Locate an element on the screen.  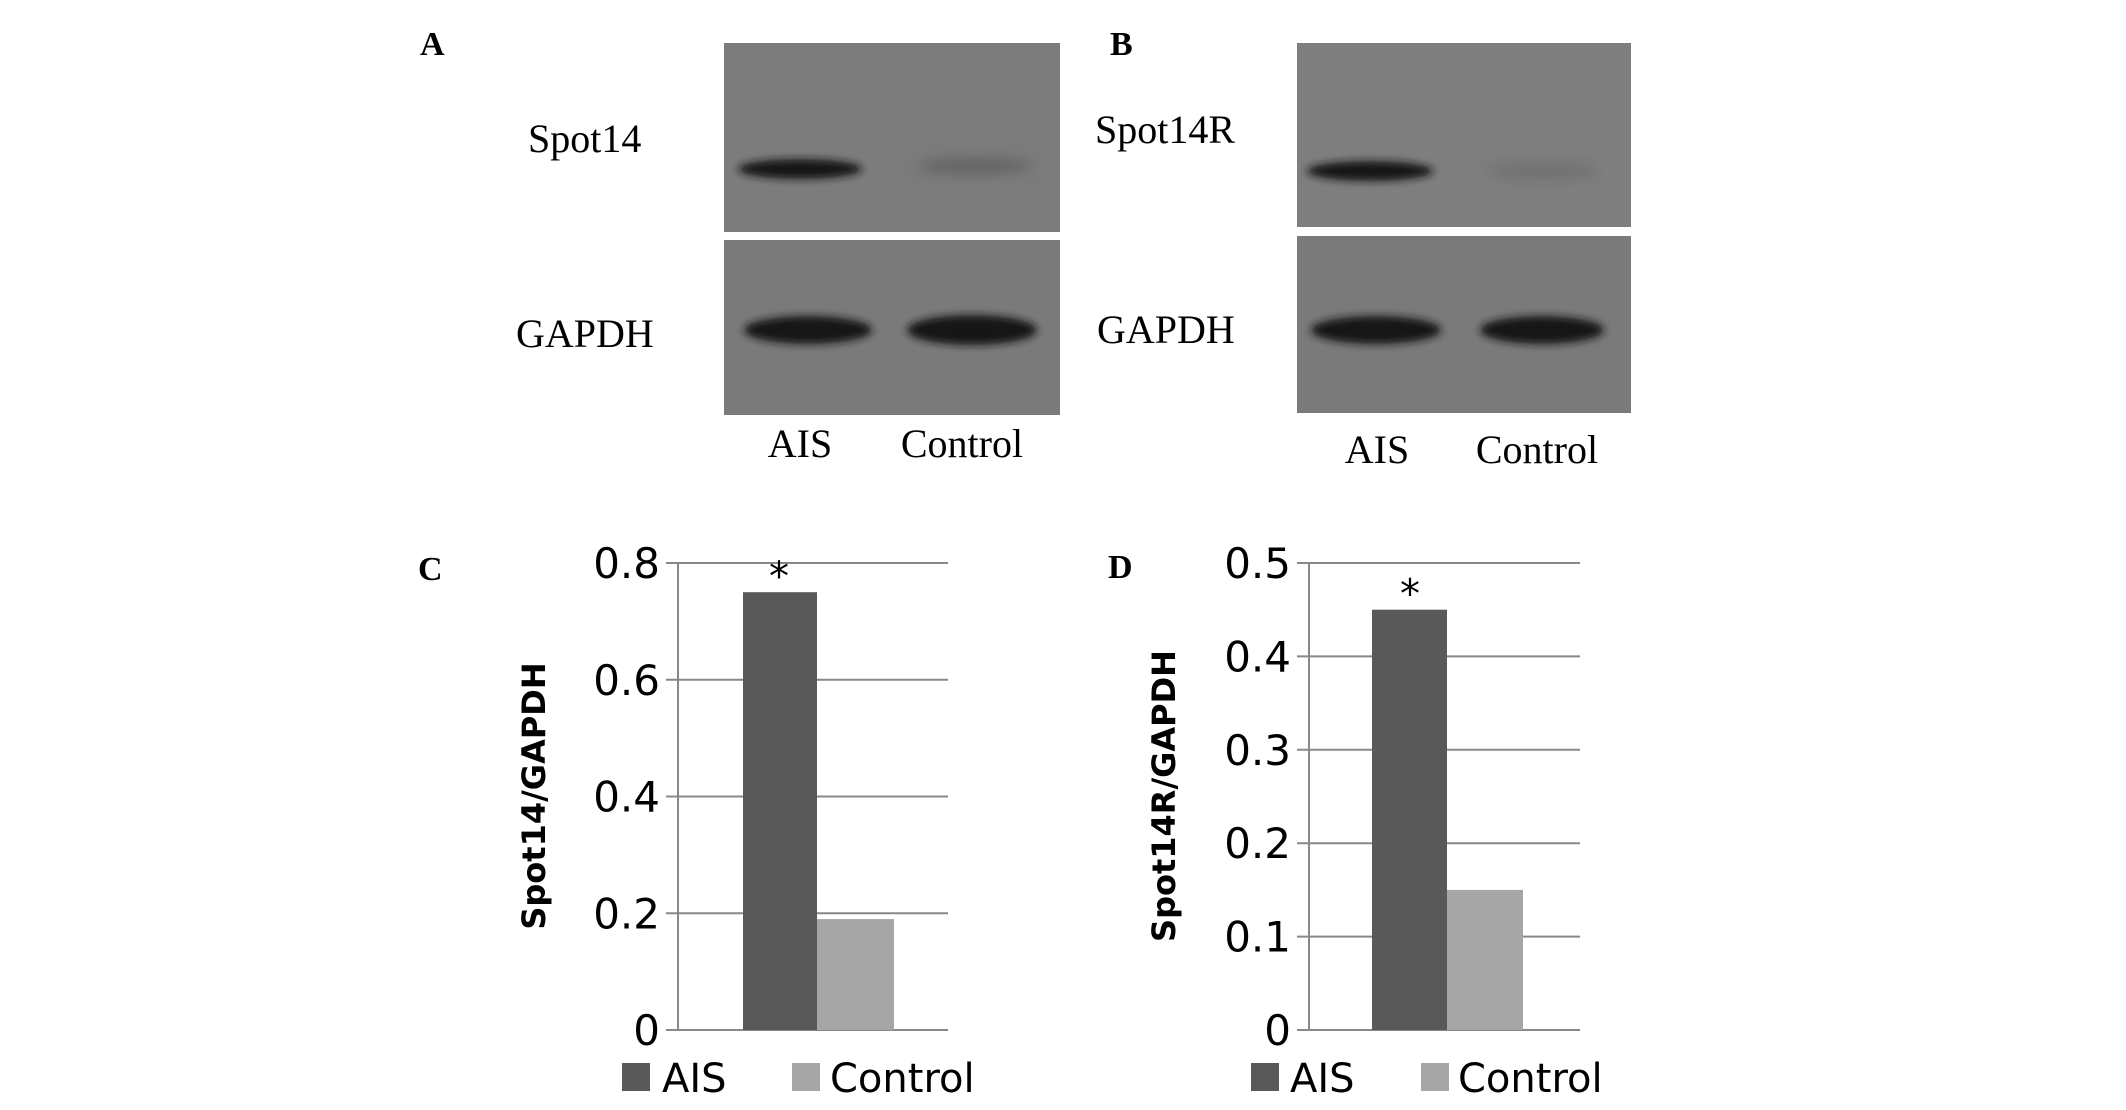
panel-b-lane-control: Control is located at coordinates (1537, 449).